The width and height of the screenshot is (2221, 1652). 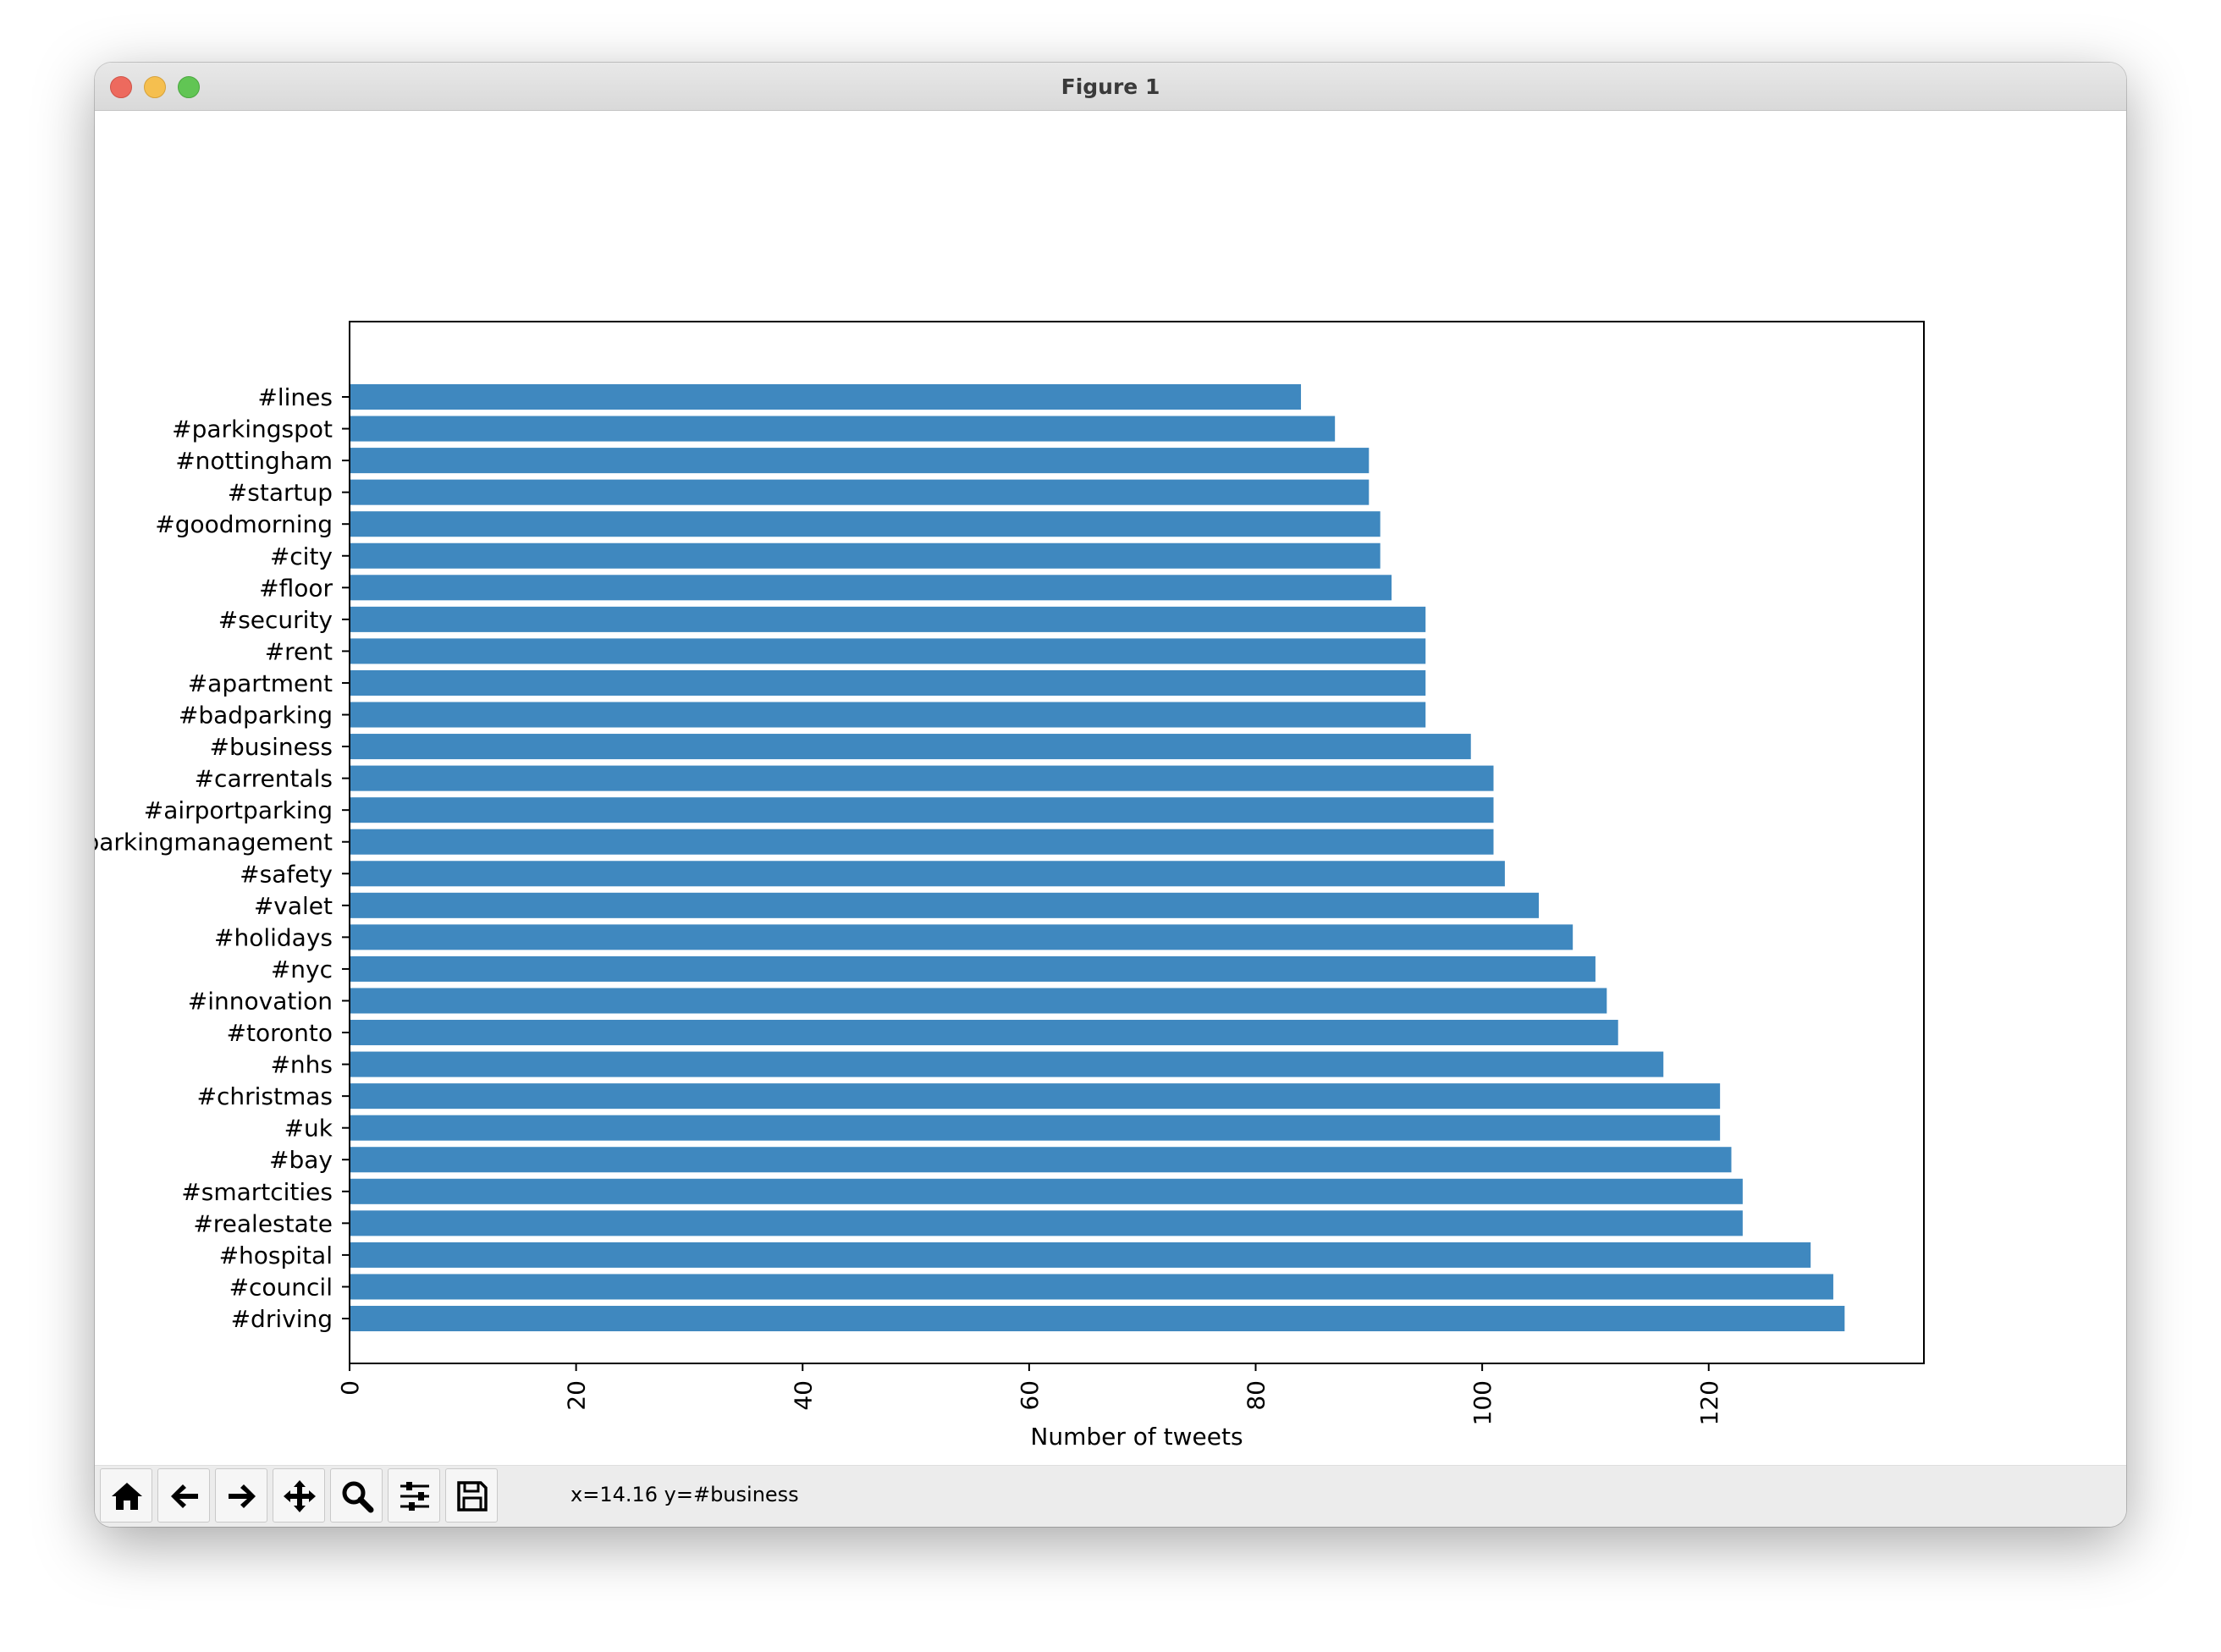 I want to click on move-icon, so click(x=300, y=1496).